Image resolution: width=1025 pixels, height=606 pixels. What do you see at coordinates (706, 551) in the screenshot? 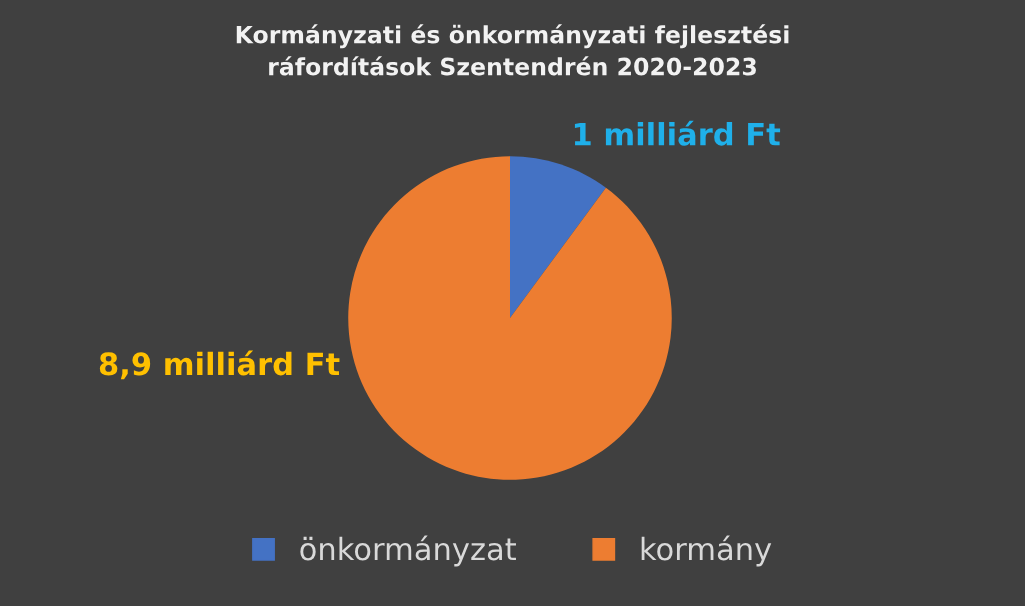
I see `legend-label: kormány` at bounding box center [706, 551].